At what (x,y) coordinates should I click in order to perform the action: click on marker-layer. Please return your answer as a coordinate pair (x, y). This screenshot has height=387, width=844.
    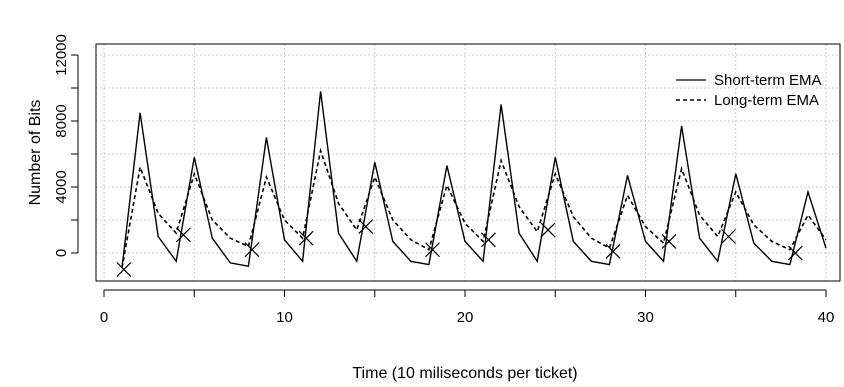
    Looking at the image, I should click on (459, 248).